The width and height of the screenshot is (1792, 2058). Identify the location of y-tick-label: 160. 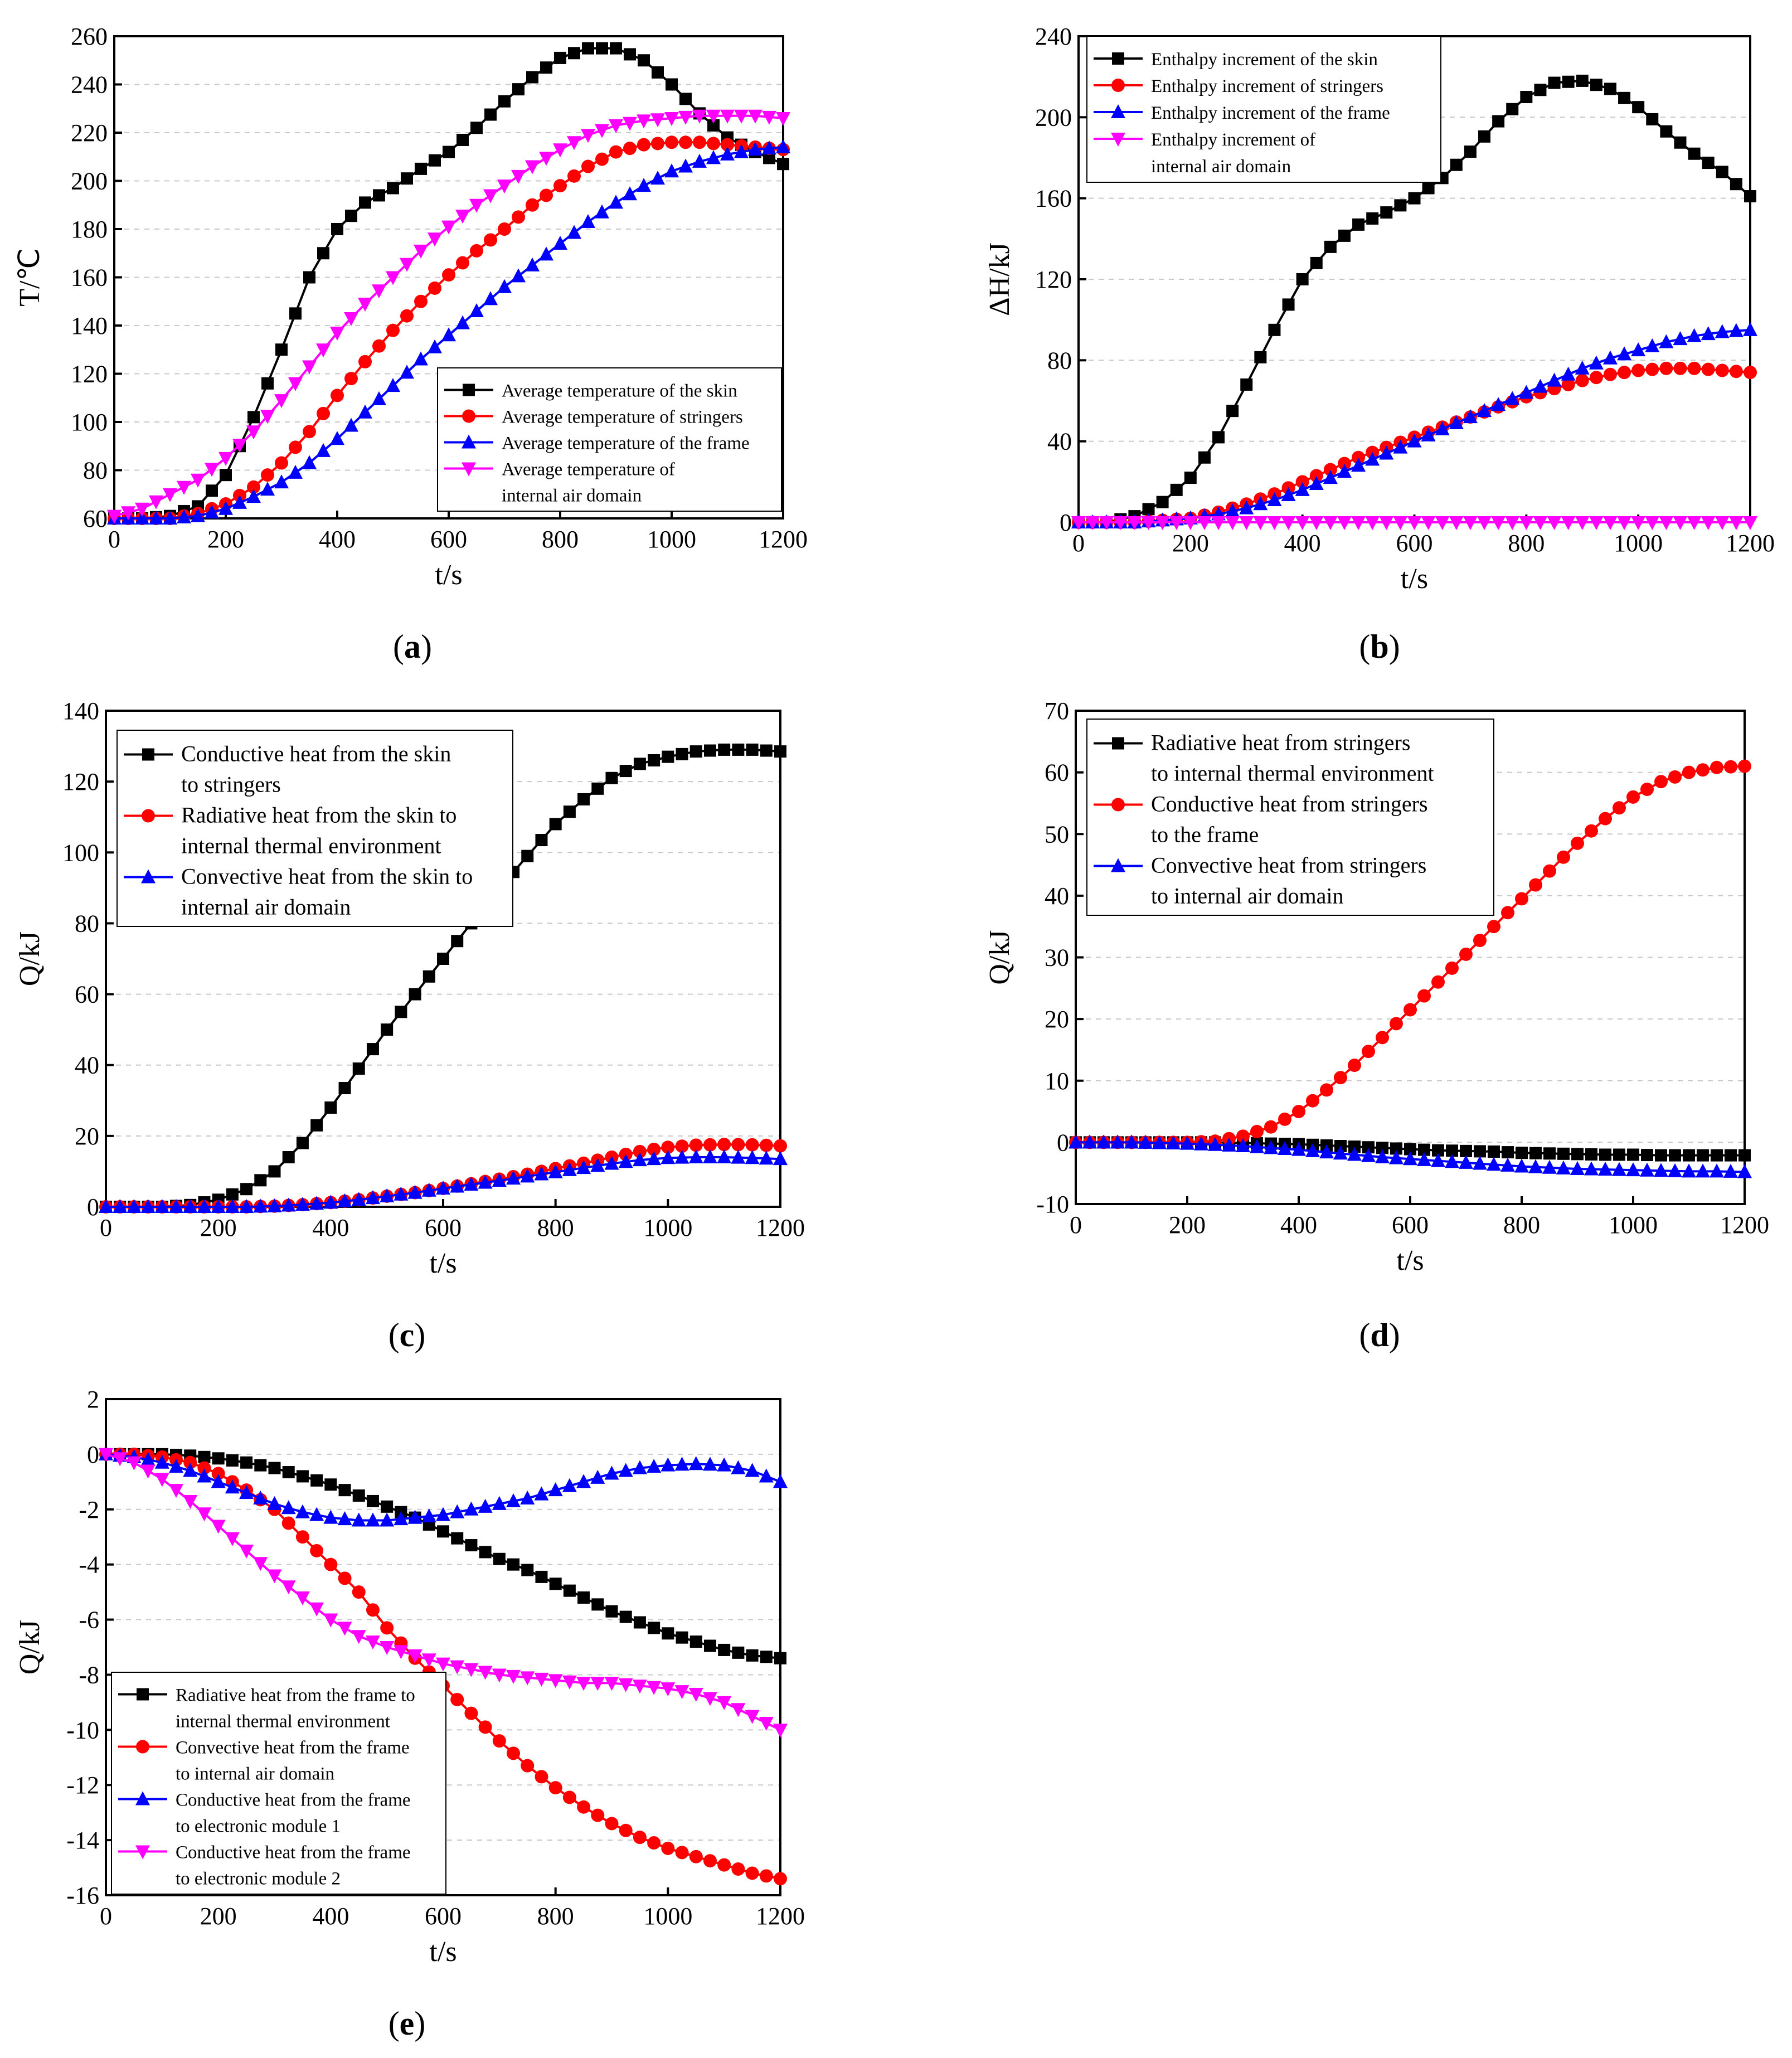
(89, 278).